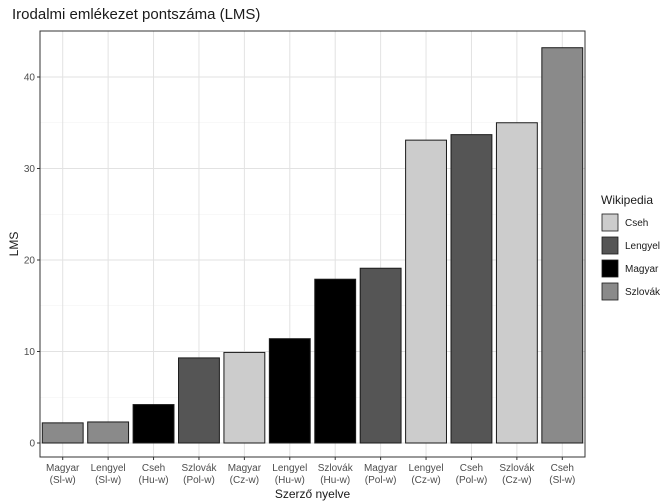  What do you see at coordinates (313, 494) in the screenshot?
I see `x-axis-title: Szerző nyelve` at bounding box center [313, 494].